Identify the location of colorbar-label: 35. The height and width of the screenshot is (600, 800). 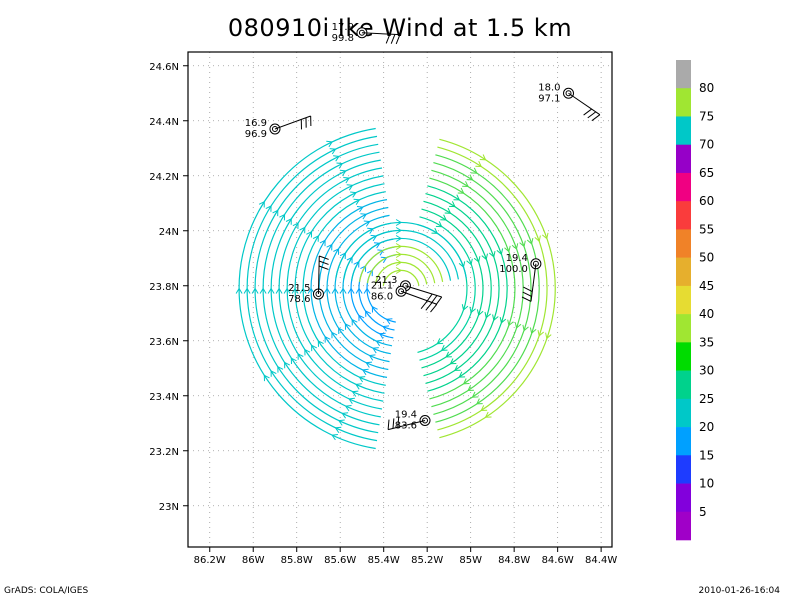
(706, 342).